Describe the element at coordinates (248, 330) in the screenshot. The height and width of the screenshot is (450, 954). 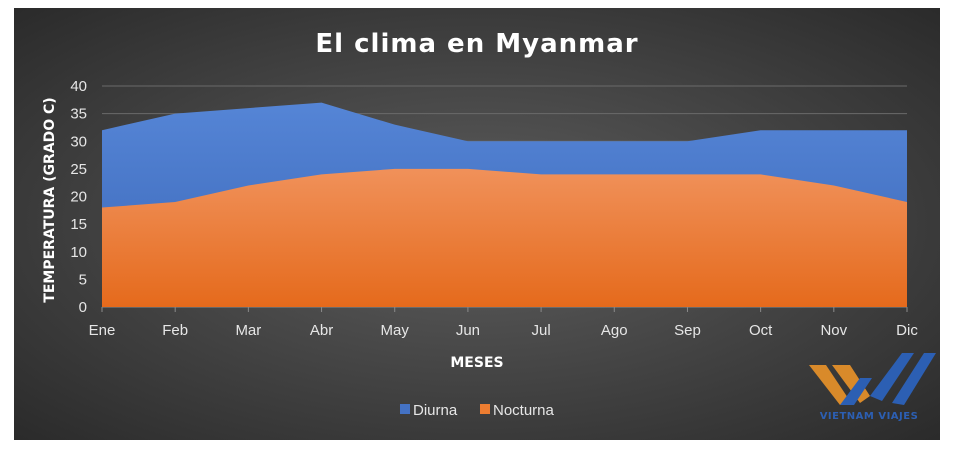
I see `x-tick-label: Mar` at that location.